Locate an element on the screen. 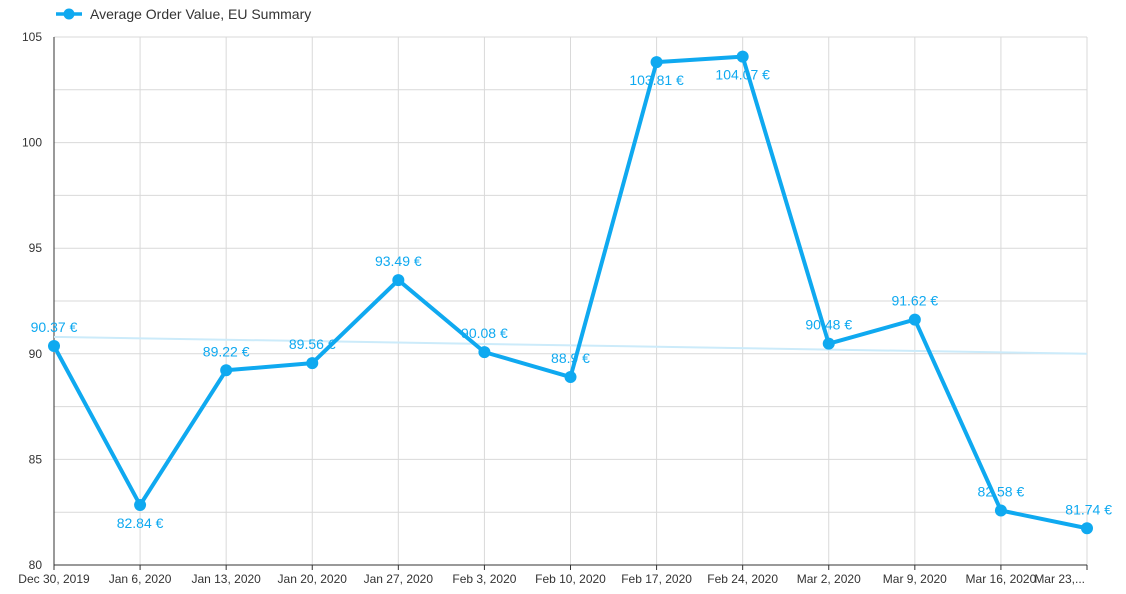  data-label: 90.08 € is located at coordinates (484, 333).